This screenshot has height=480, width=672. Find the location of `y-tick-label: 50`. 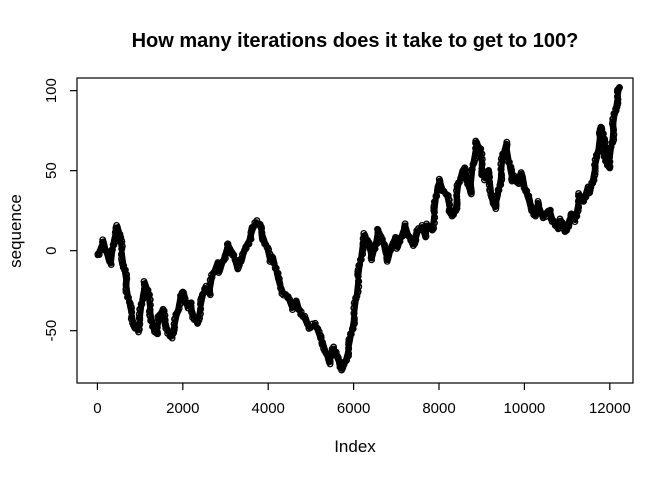

y-tick-label: 50 is located at coordinates (51, 170).